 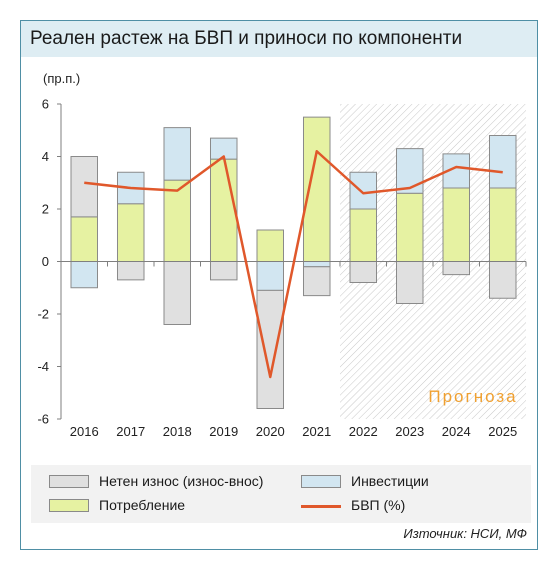 What do you see at coordinates (223, 431) in the screenshot?
I see `x-tick-label-2019: 2019` at bounding box center [223, 431].